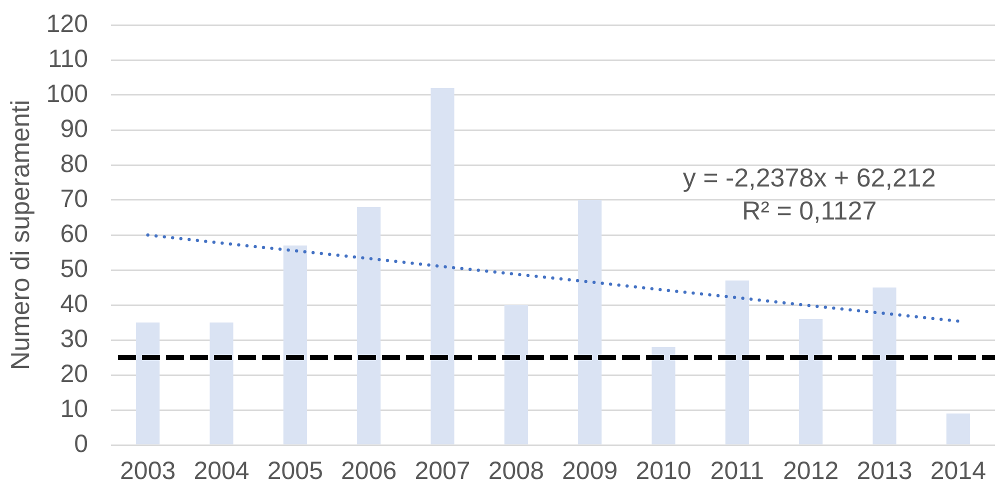 The width and height of the screenshot is (998, 486). Describe the element at coordinates (67, 24) in the screenshot. I see `y-tick-label: 120` at that location.